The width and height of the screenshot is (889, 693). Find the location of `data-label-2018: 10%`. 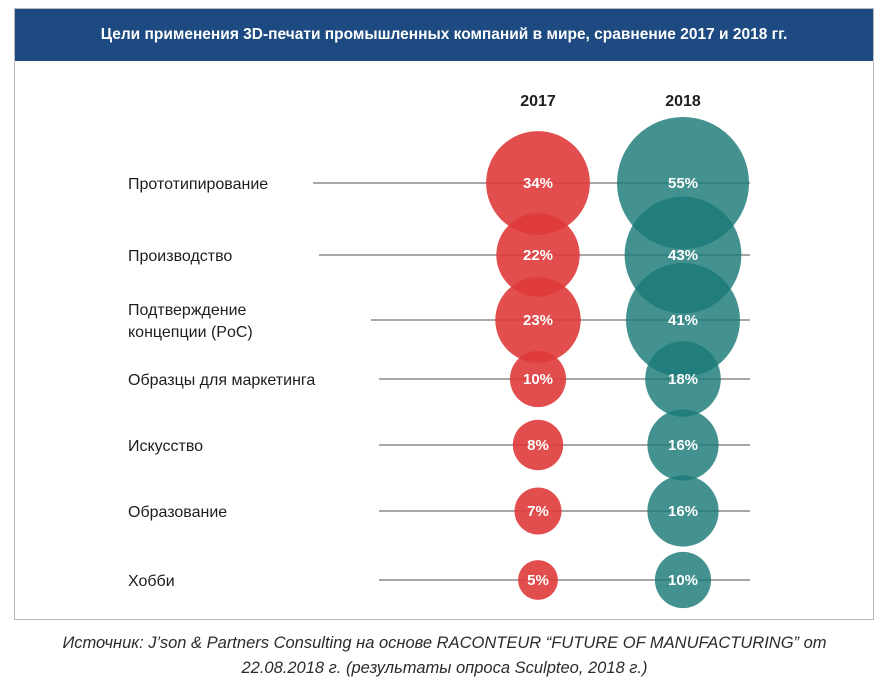

data-label-2018: 10% is located at coordinates (683, 580).